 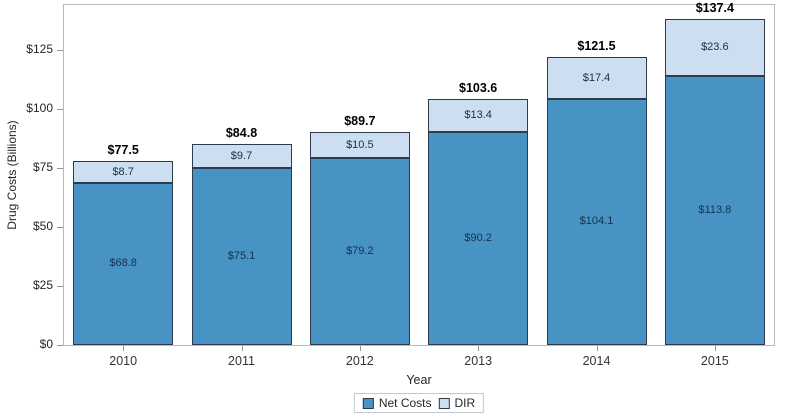 I want to click on net-costs-swatch-icon, so click(x=368, y=403).